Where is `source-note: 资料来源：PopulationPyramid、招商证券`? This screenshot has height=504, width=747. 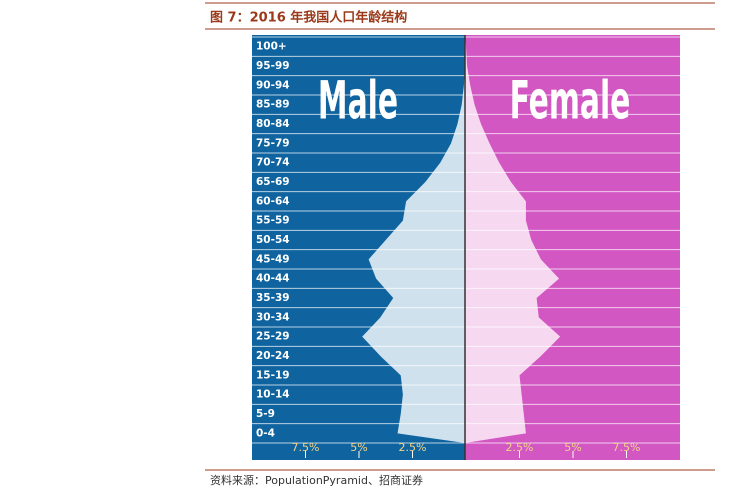 source-note: 资料来源：PopulationPyramid、招商证券 is located at coordinates (316, 480).